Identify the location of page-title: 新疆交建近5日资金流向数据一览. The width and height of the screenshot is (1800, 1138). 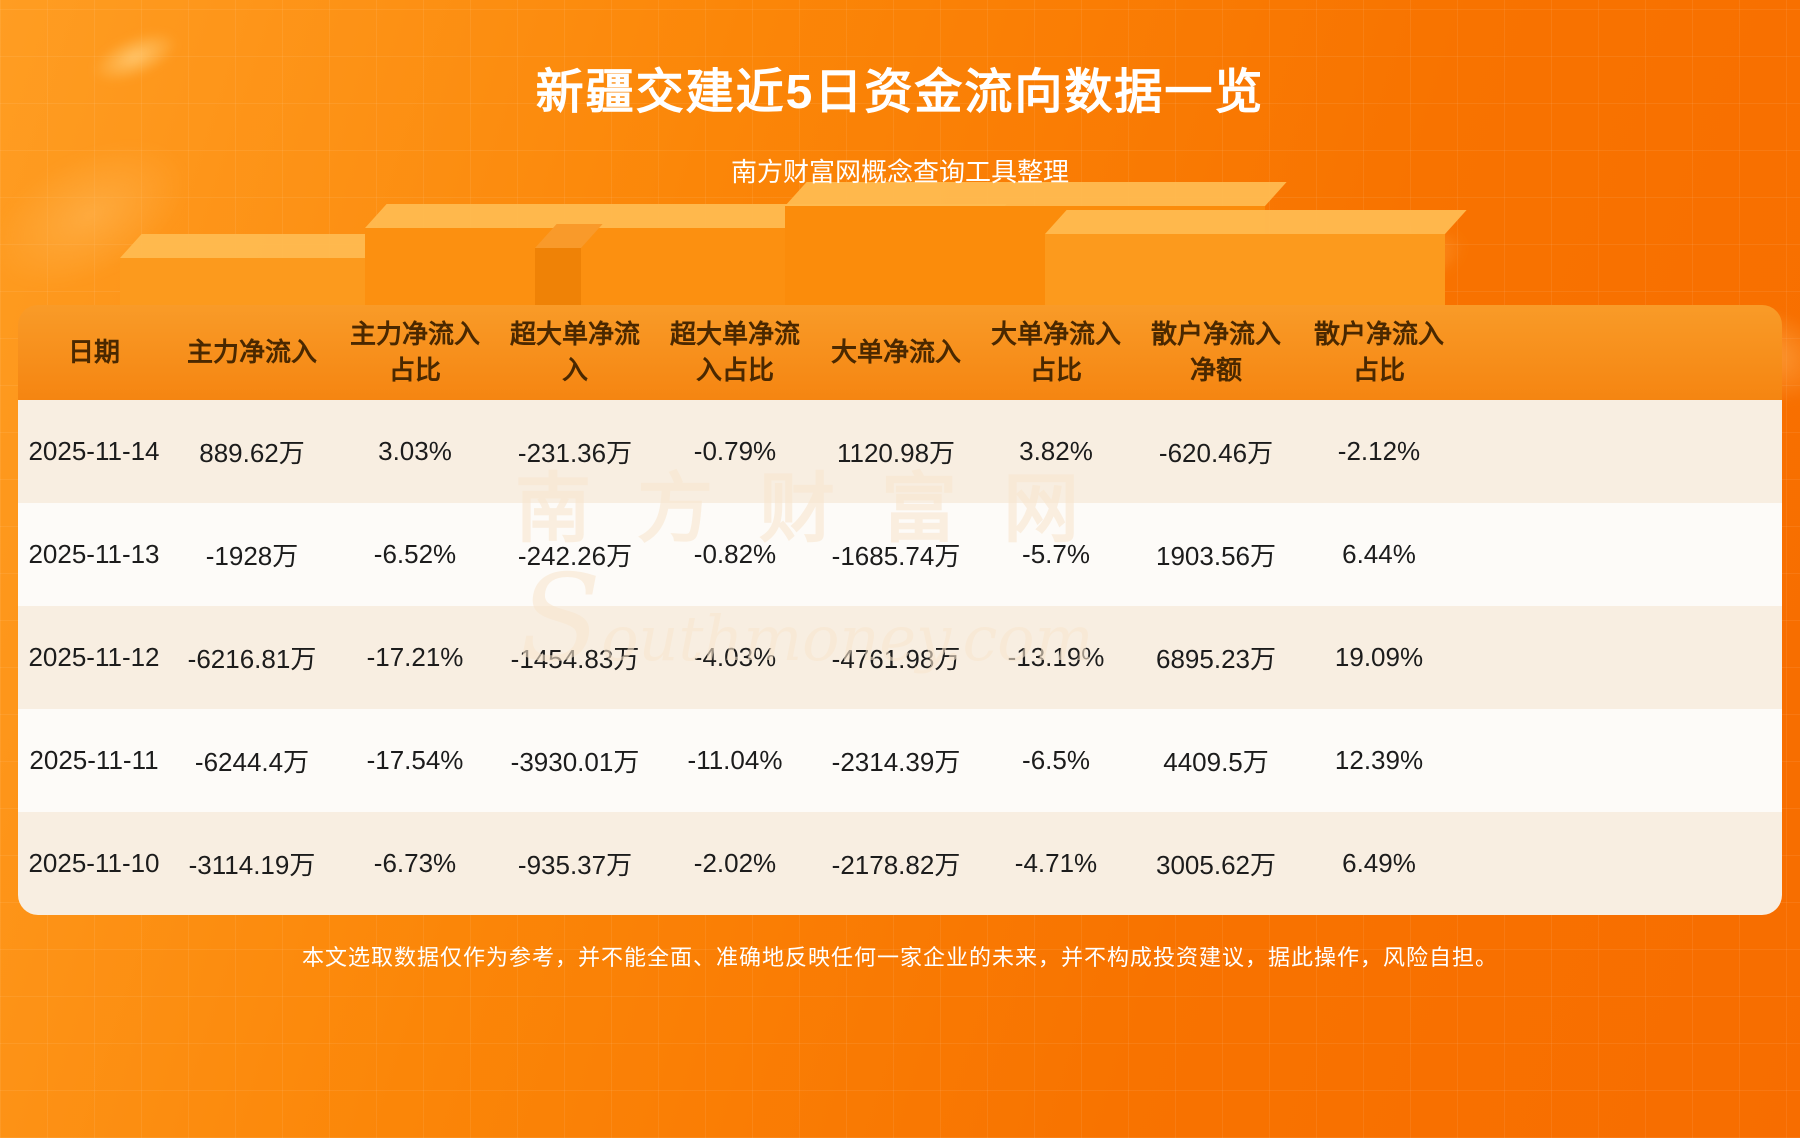
(900, 92).